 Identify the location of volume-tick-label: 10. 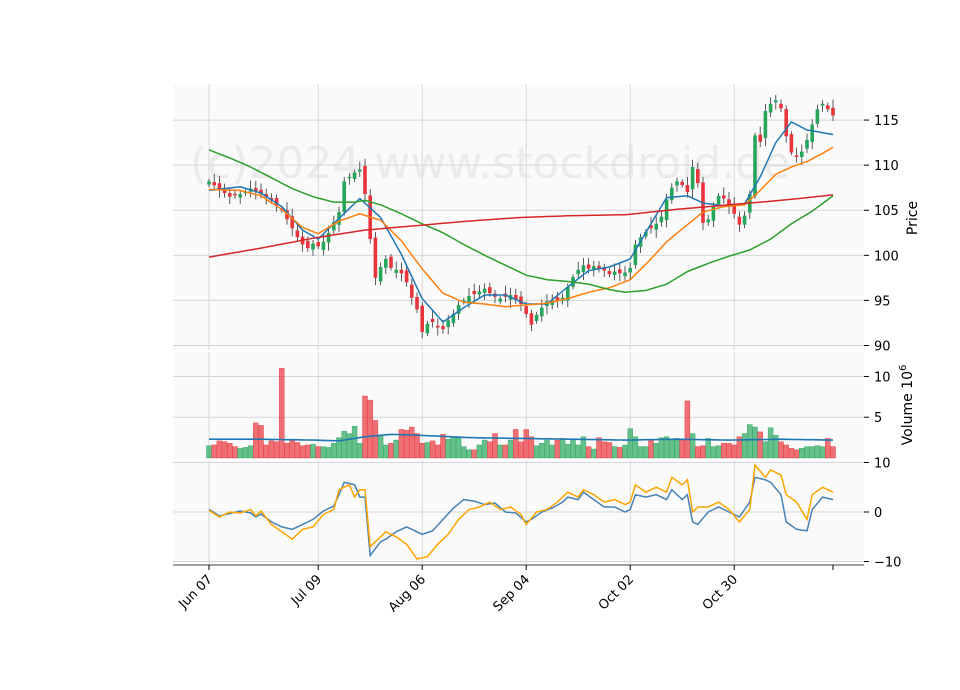
(882, 377).